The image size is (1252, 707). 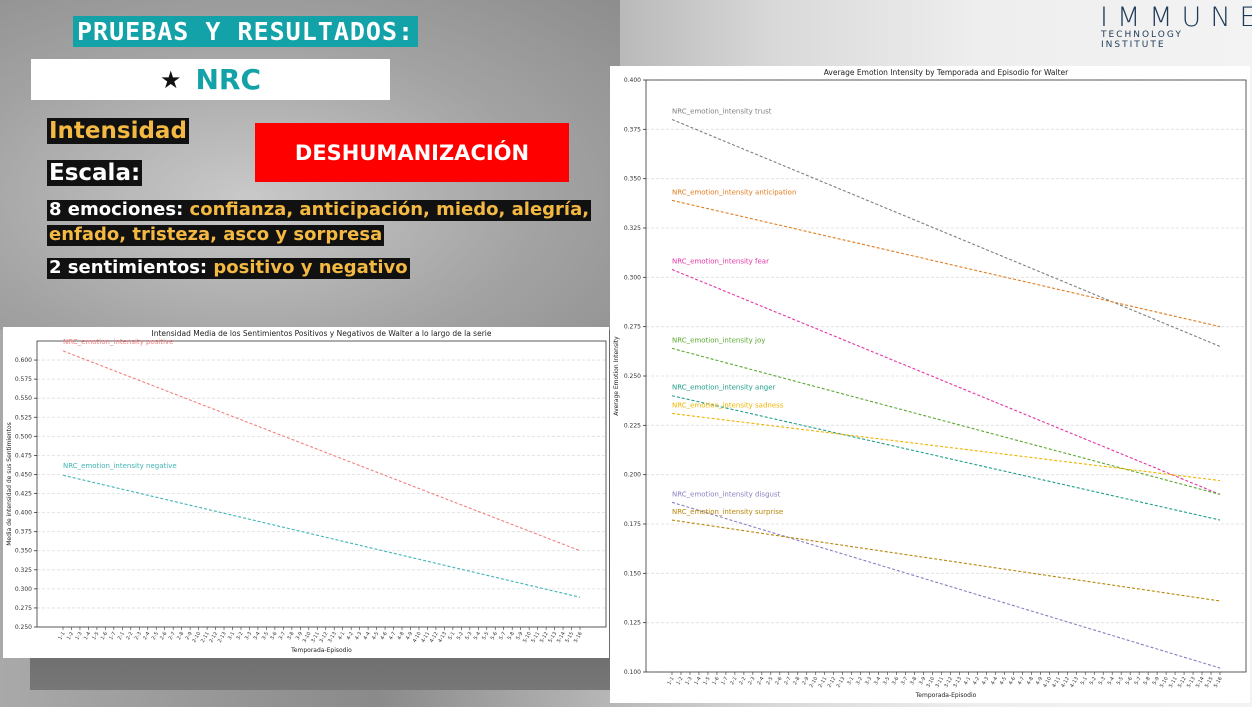 I want to click on y-axis-label: Average Emotion Intensity, so click(x=616, y=376).